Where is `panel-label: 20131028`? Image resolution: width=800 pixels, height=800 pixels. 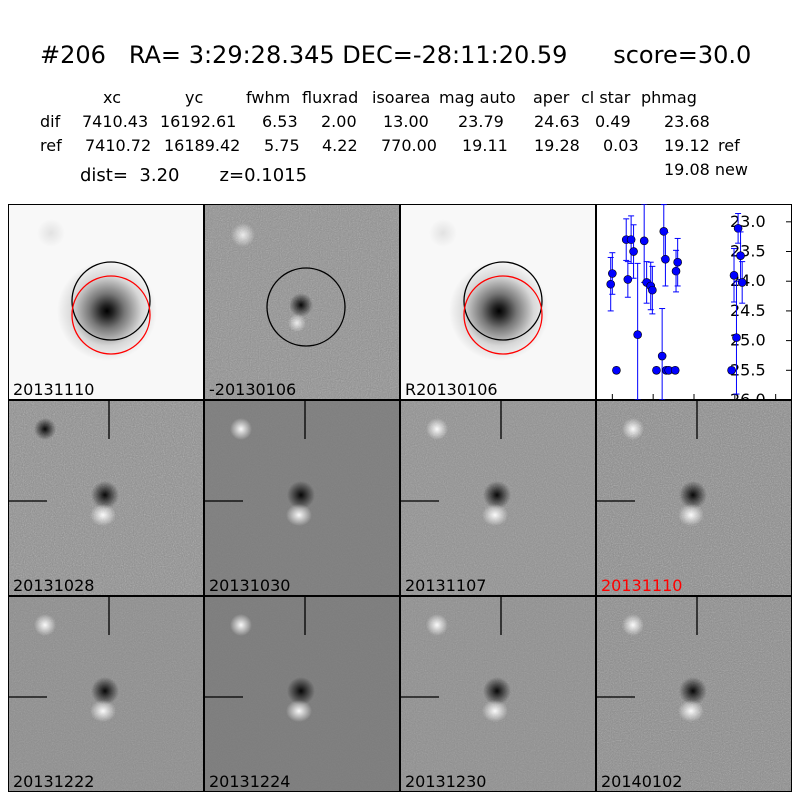
panel-label: 20131028 is located at coordinates (54, 585).